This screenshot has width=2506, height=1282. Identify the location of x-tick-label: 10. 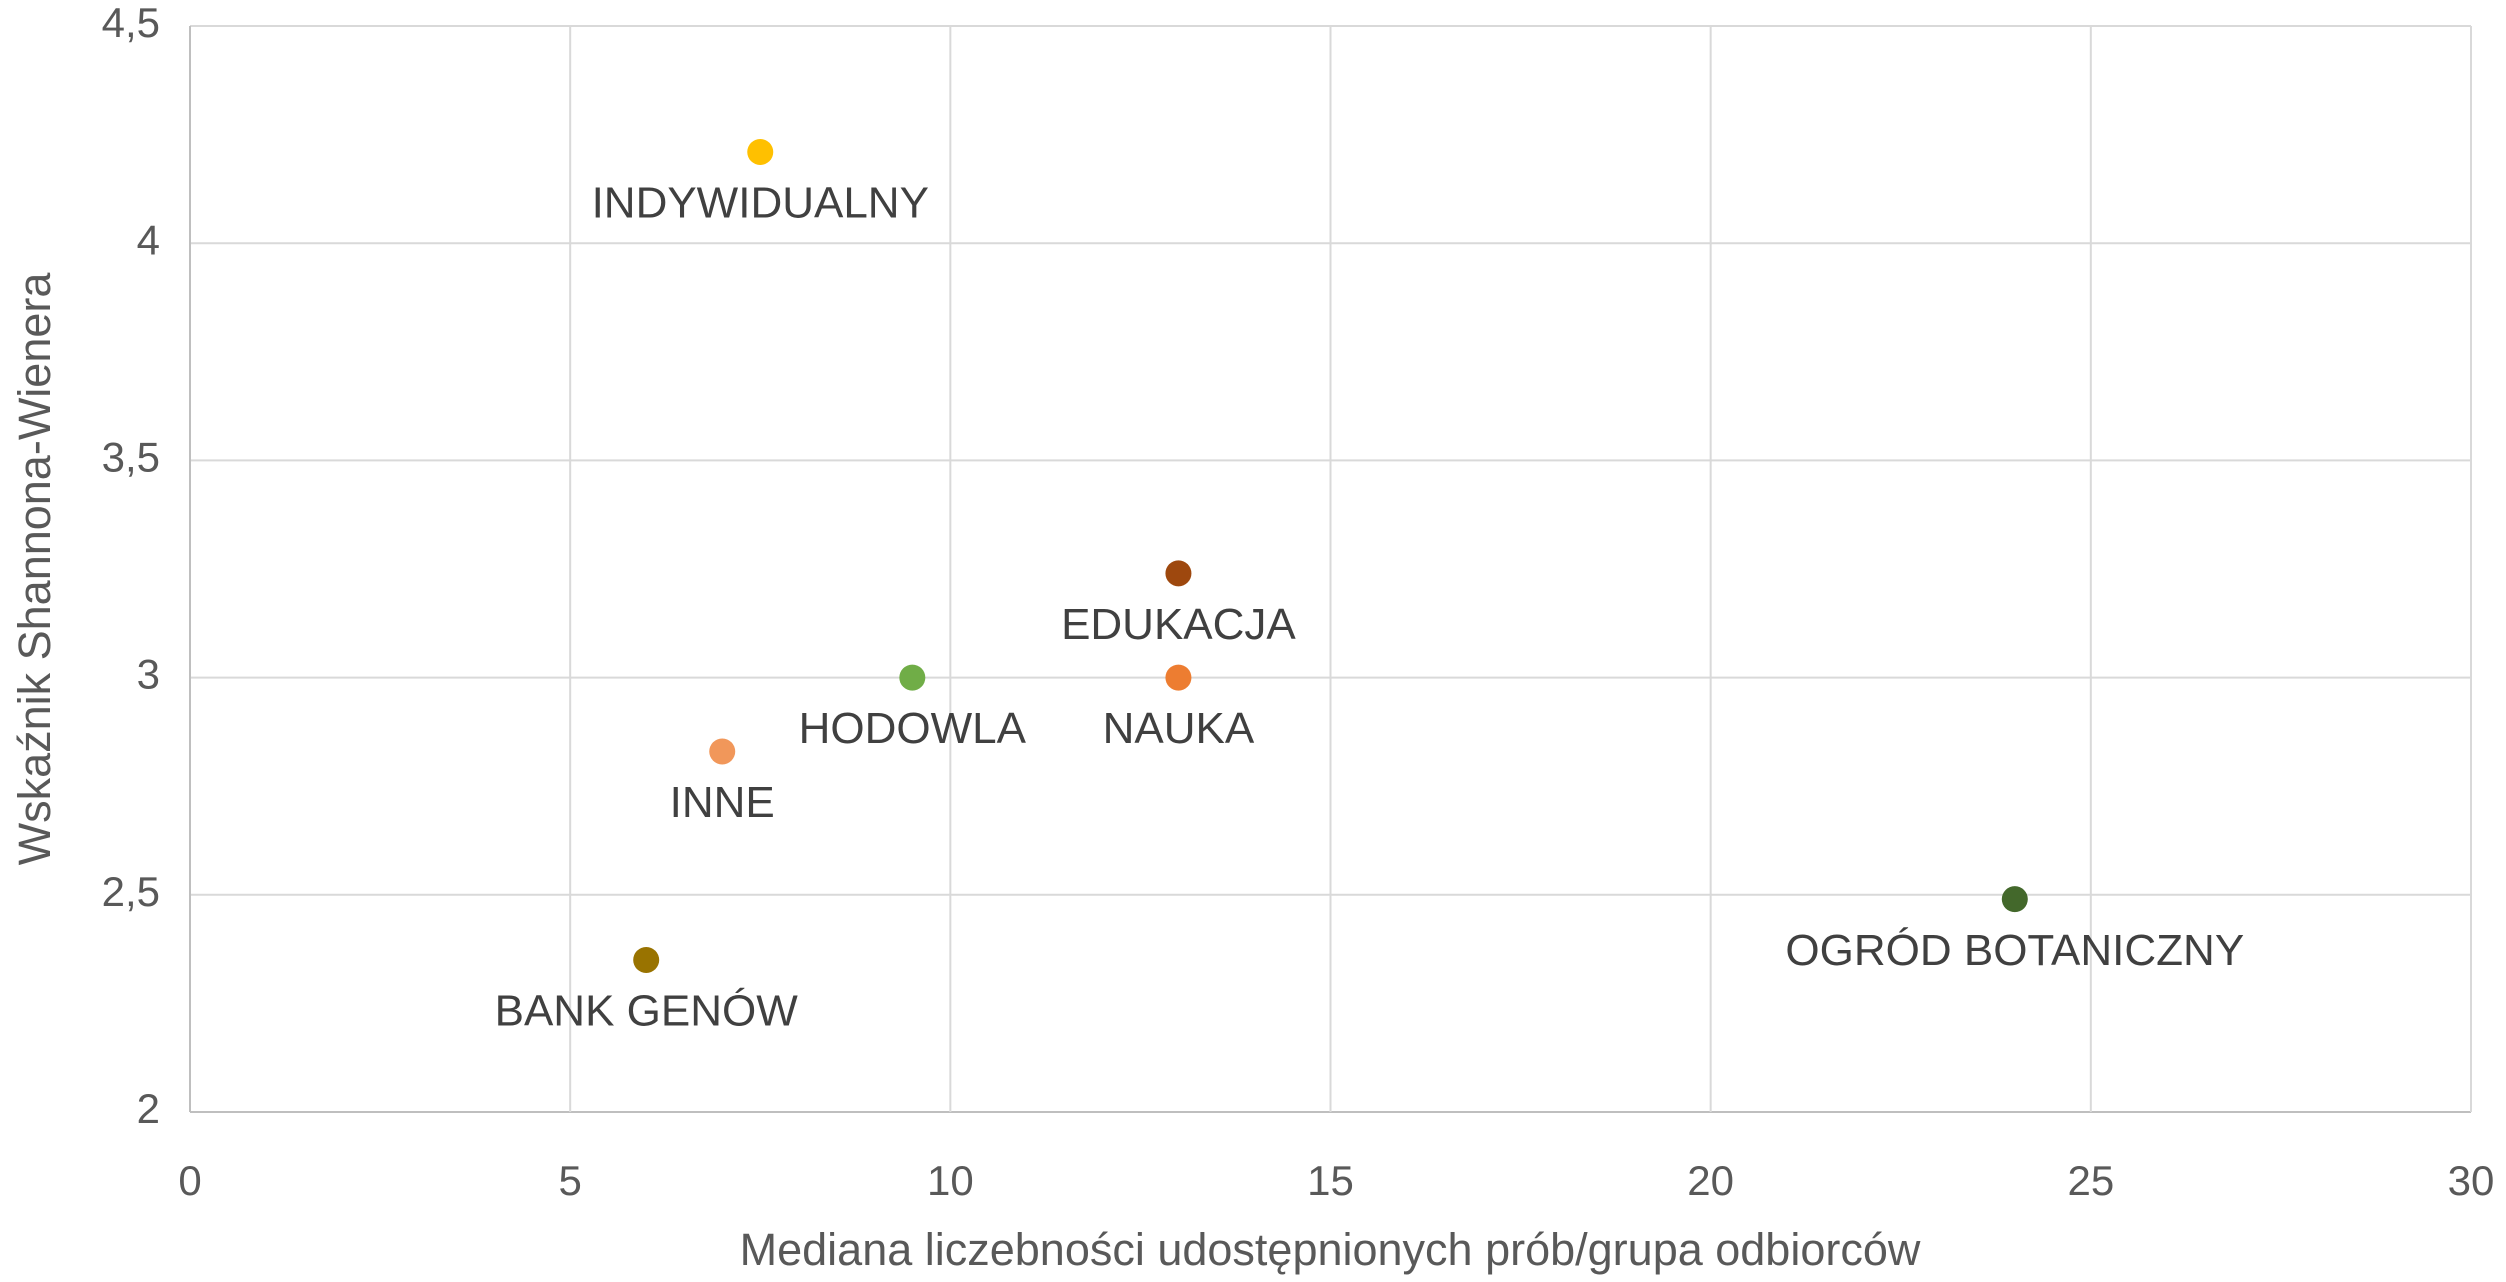
(950, 1180).